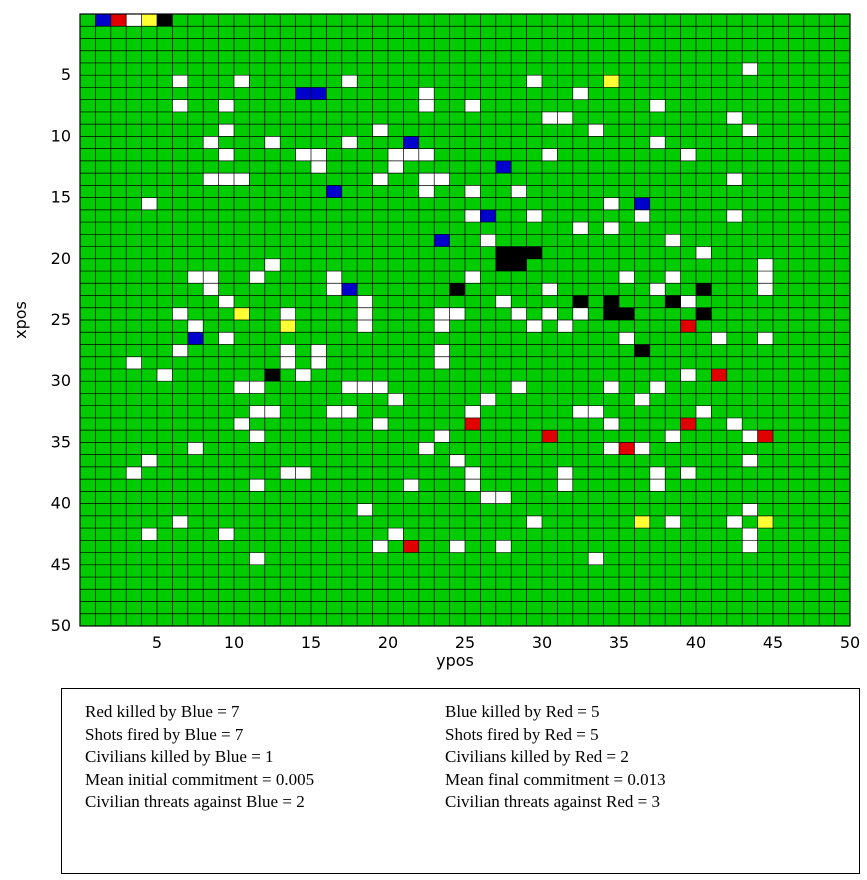 The image size is (867, 880). What do you see at coordinates (66, 74) in the screenshot?
I see `y-tick-label: 5` at bounding box center [66, 74].